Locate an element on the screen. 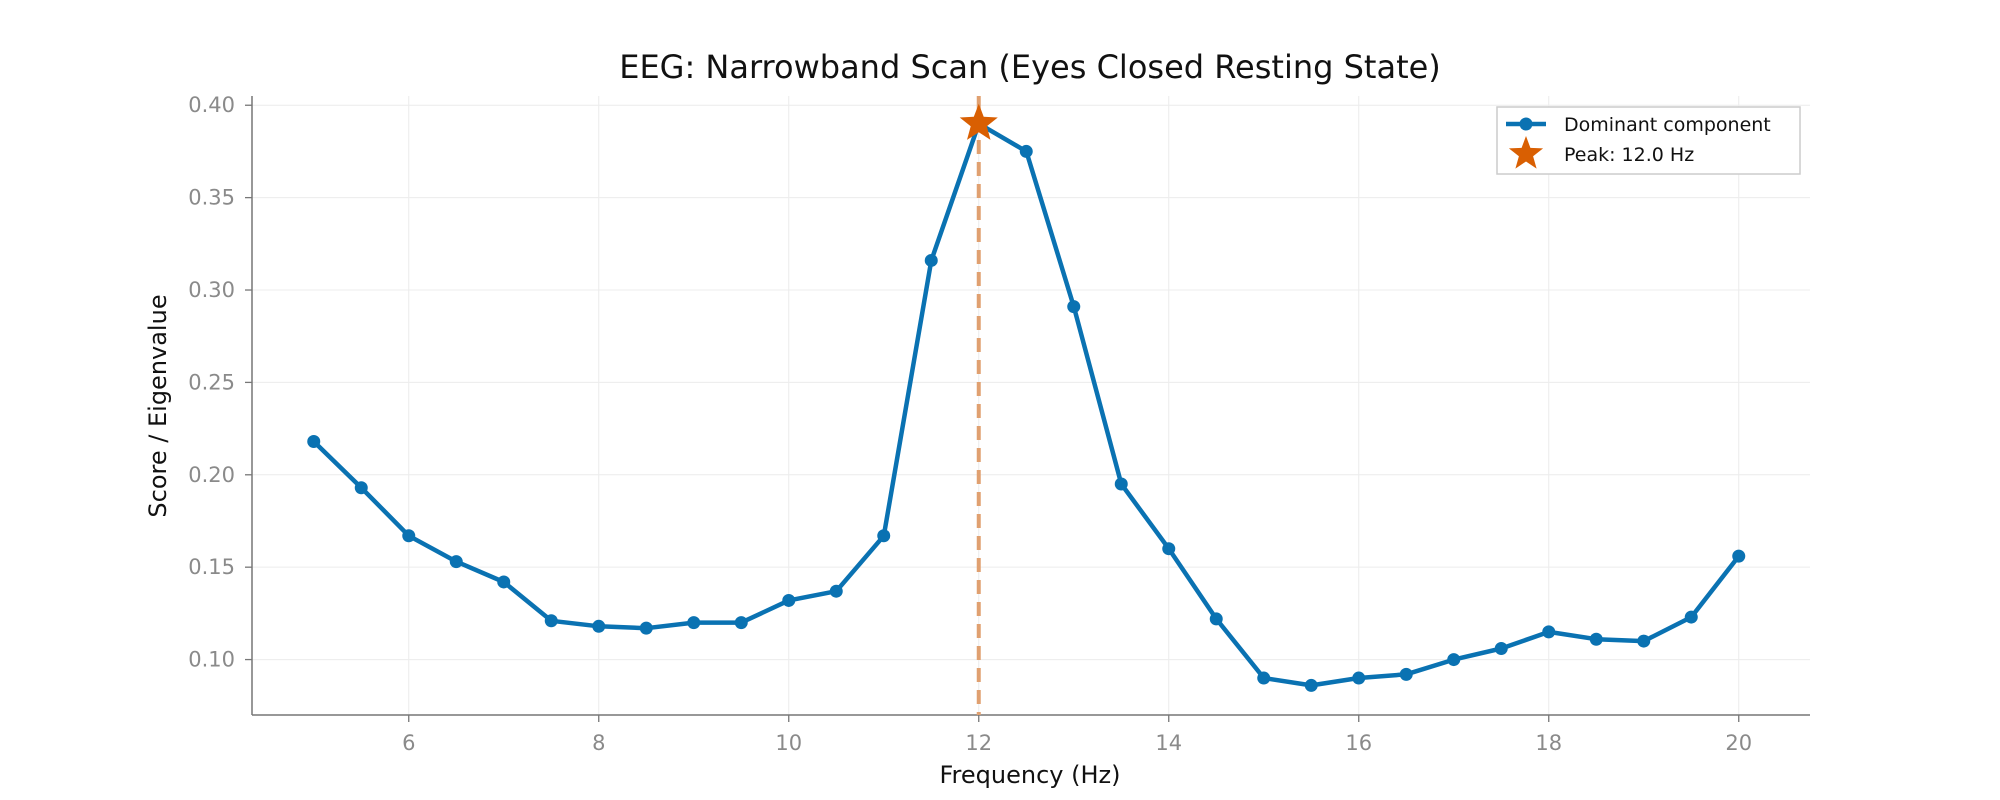 This screenshot has height=800, width=2000. y-axis-title: Score / Eigenvalue is located at coordinates (158, 405).